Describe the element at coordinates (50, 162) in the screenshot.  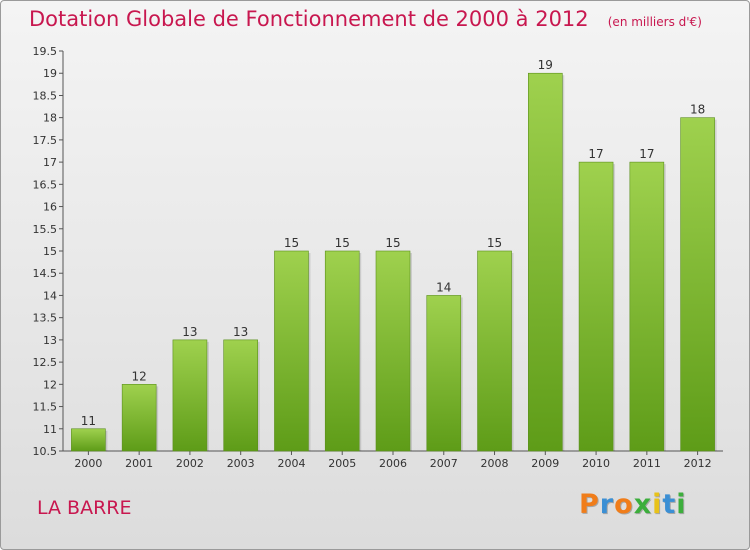
I see `y-tick-label: 17` at that location.